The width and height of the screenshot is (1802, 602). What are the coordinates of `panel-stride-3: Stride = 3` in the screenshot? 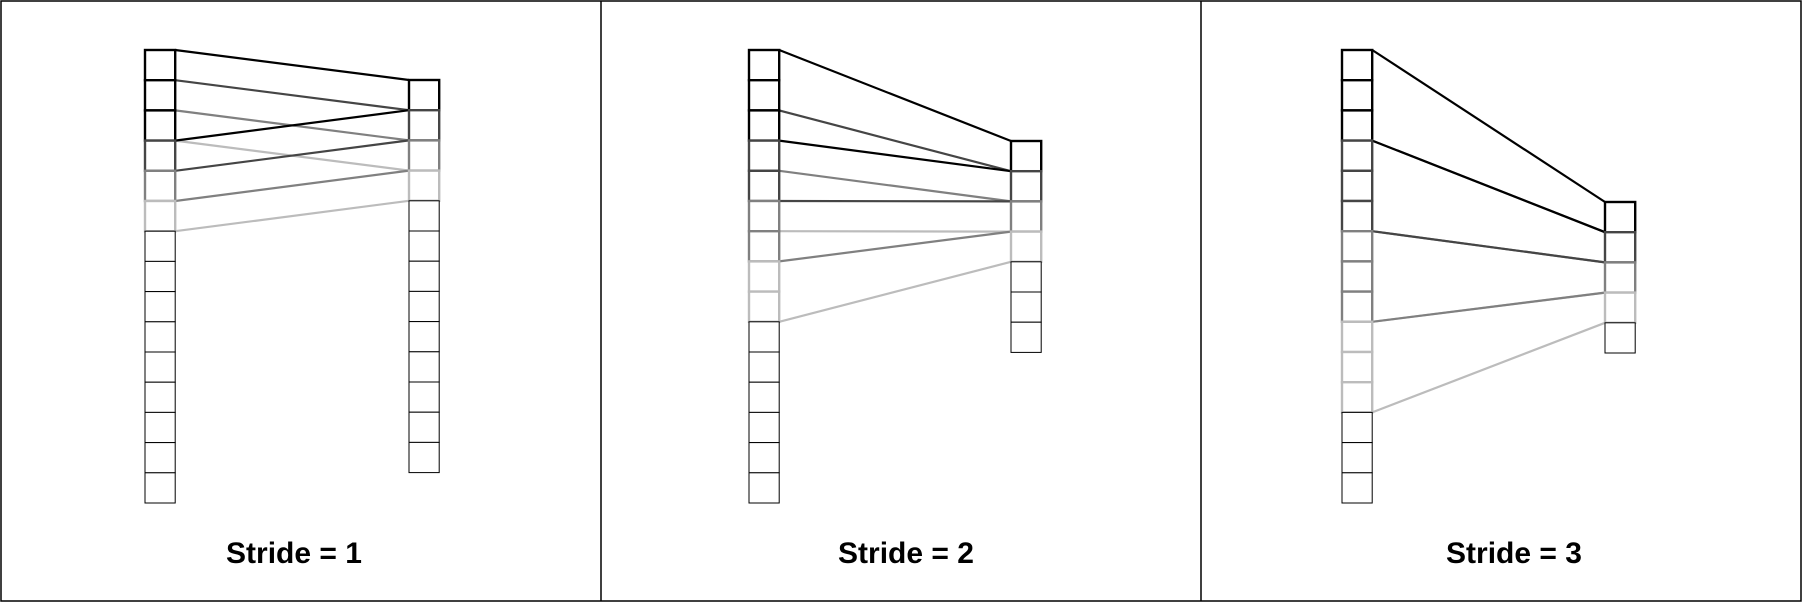 It's located at (1488, 309).